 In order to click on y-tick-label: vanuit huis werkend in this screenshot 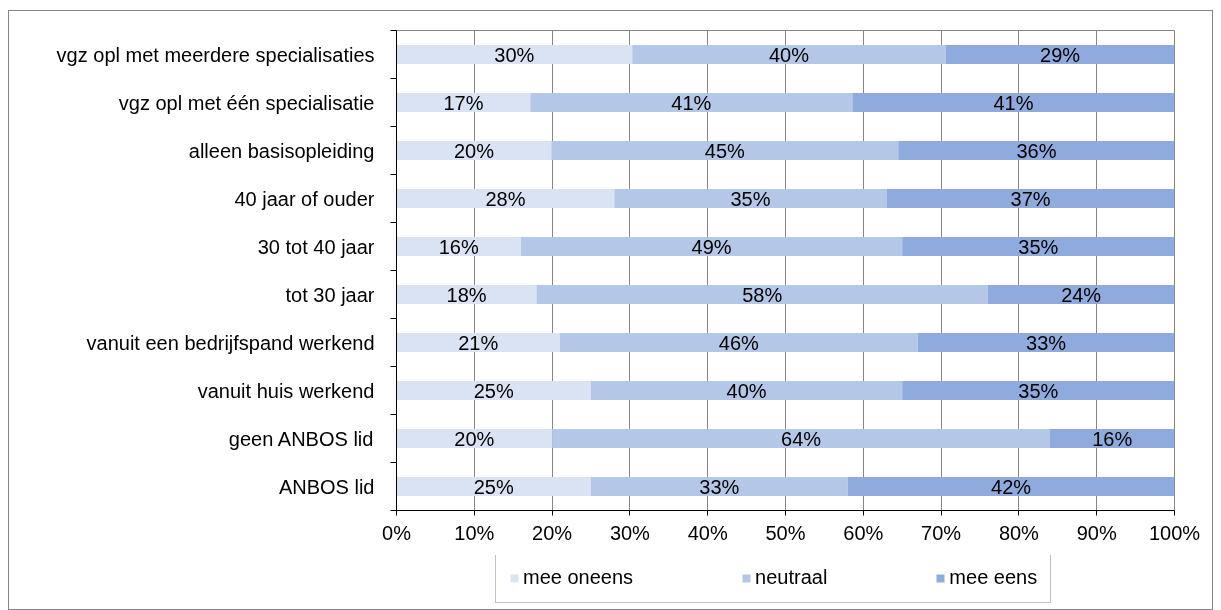, I will do `click(286, 390)`.